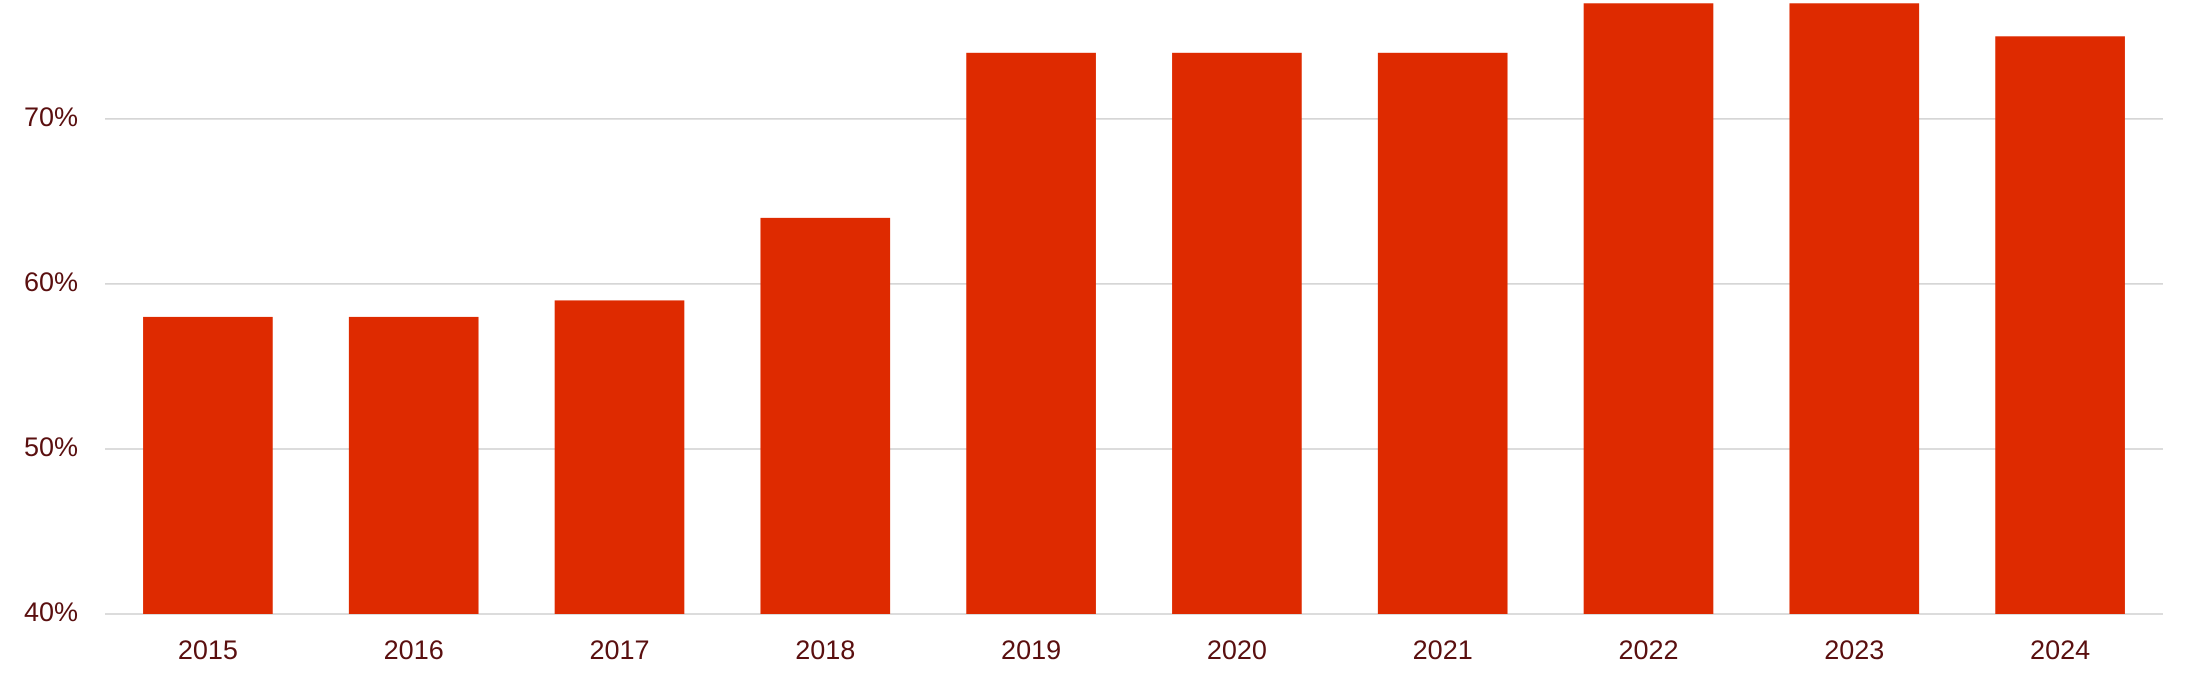 The height and width of the screenshot is (690, 2194). What do you see at coordinates (51, 282) in the screenshot?
I see `y-tick-label: 60%` at bounding box center [51, 282].